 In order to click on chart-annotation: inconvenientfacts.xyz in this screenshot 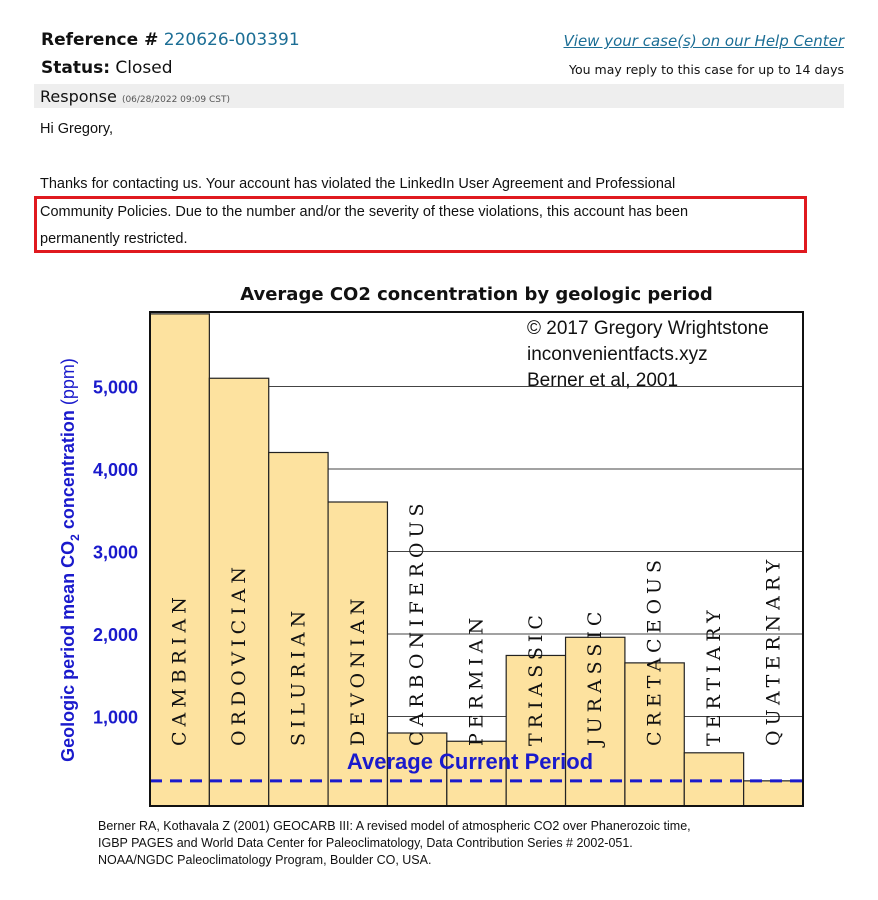, I will do `click(617, 354)`.